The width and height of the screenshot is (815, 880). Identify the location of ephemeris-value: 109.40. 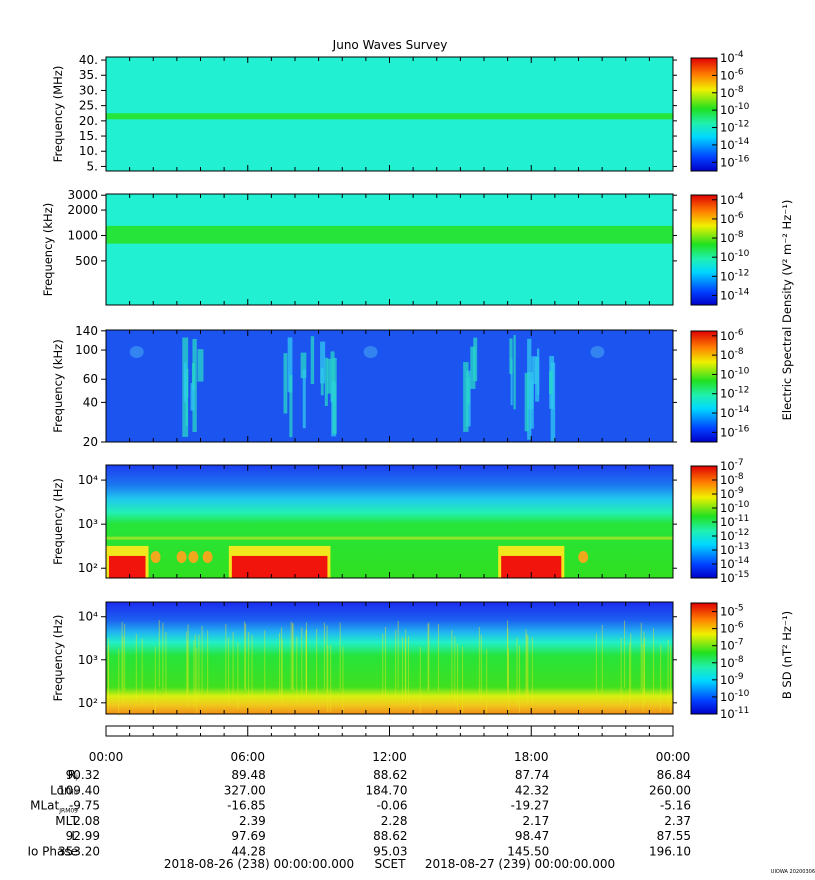
(79, 790).